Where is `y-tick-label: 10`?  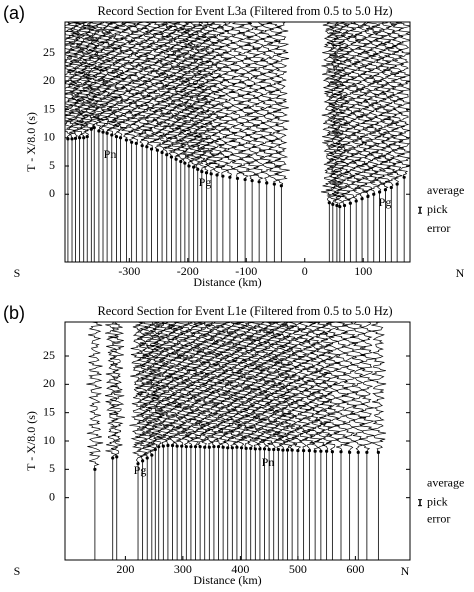
y-tick-label: 10 is located at coordinates (49, 137).